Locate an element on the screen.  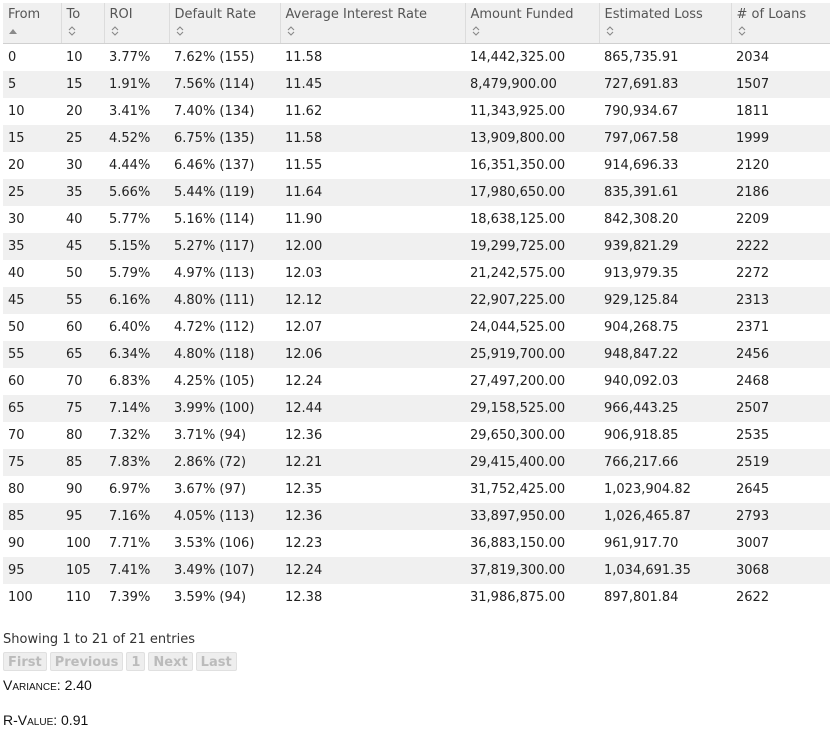
cell-average-interest-rate: 12.35 is located at coordinates (304, 489).